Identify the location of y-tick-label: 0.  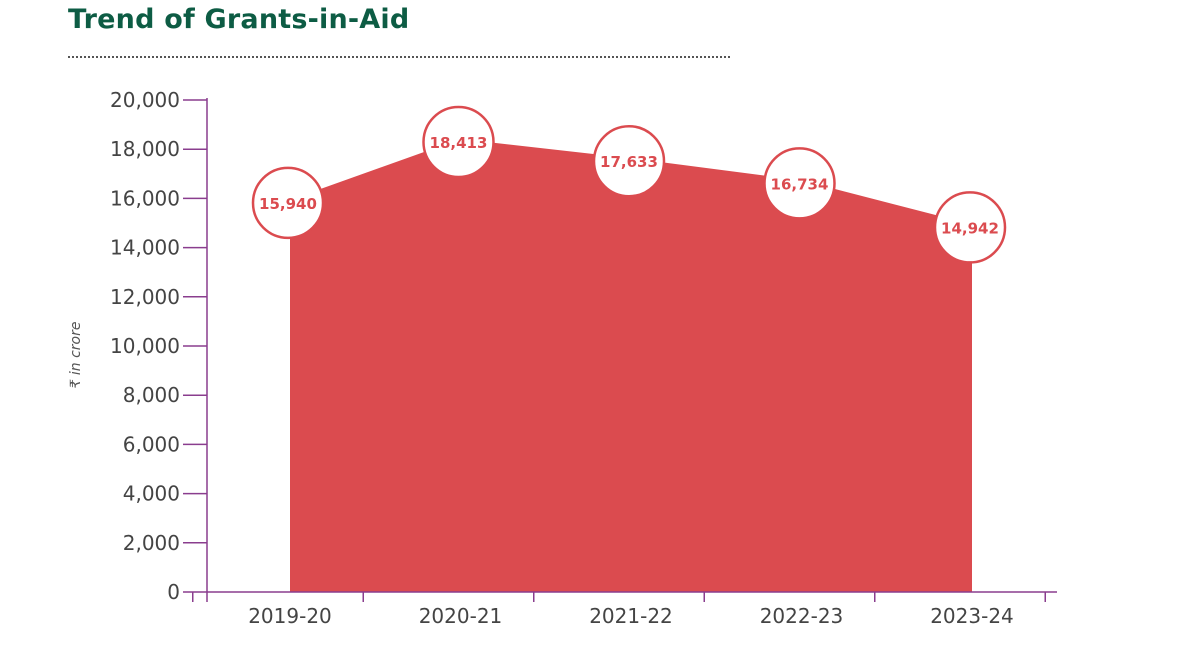
(173, 592).